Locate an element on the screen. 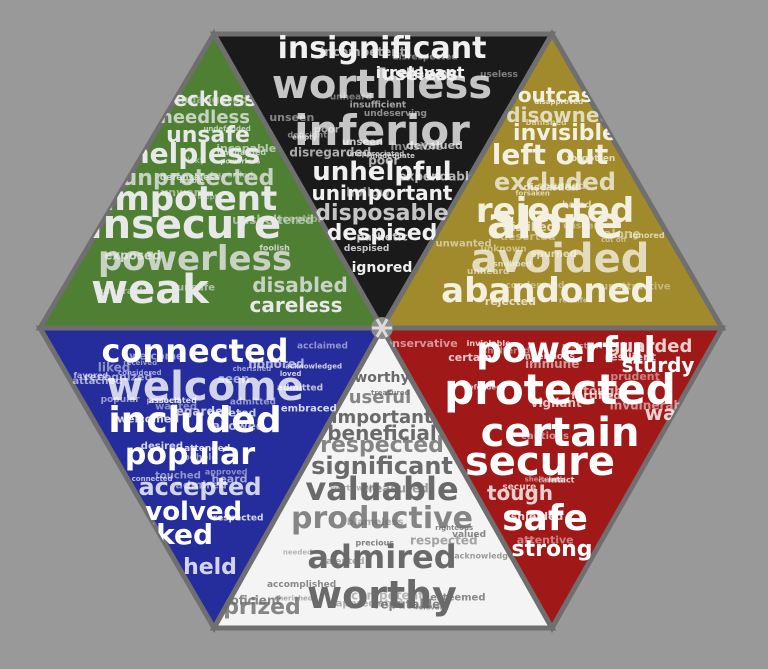 The image size is (768, 669). word-small-bottom-right: vigilant is located at coordinates (556, 403).